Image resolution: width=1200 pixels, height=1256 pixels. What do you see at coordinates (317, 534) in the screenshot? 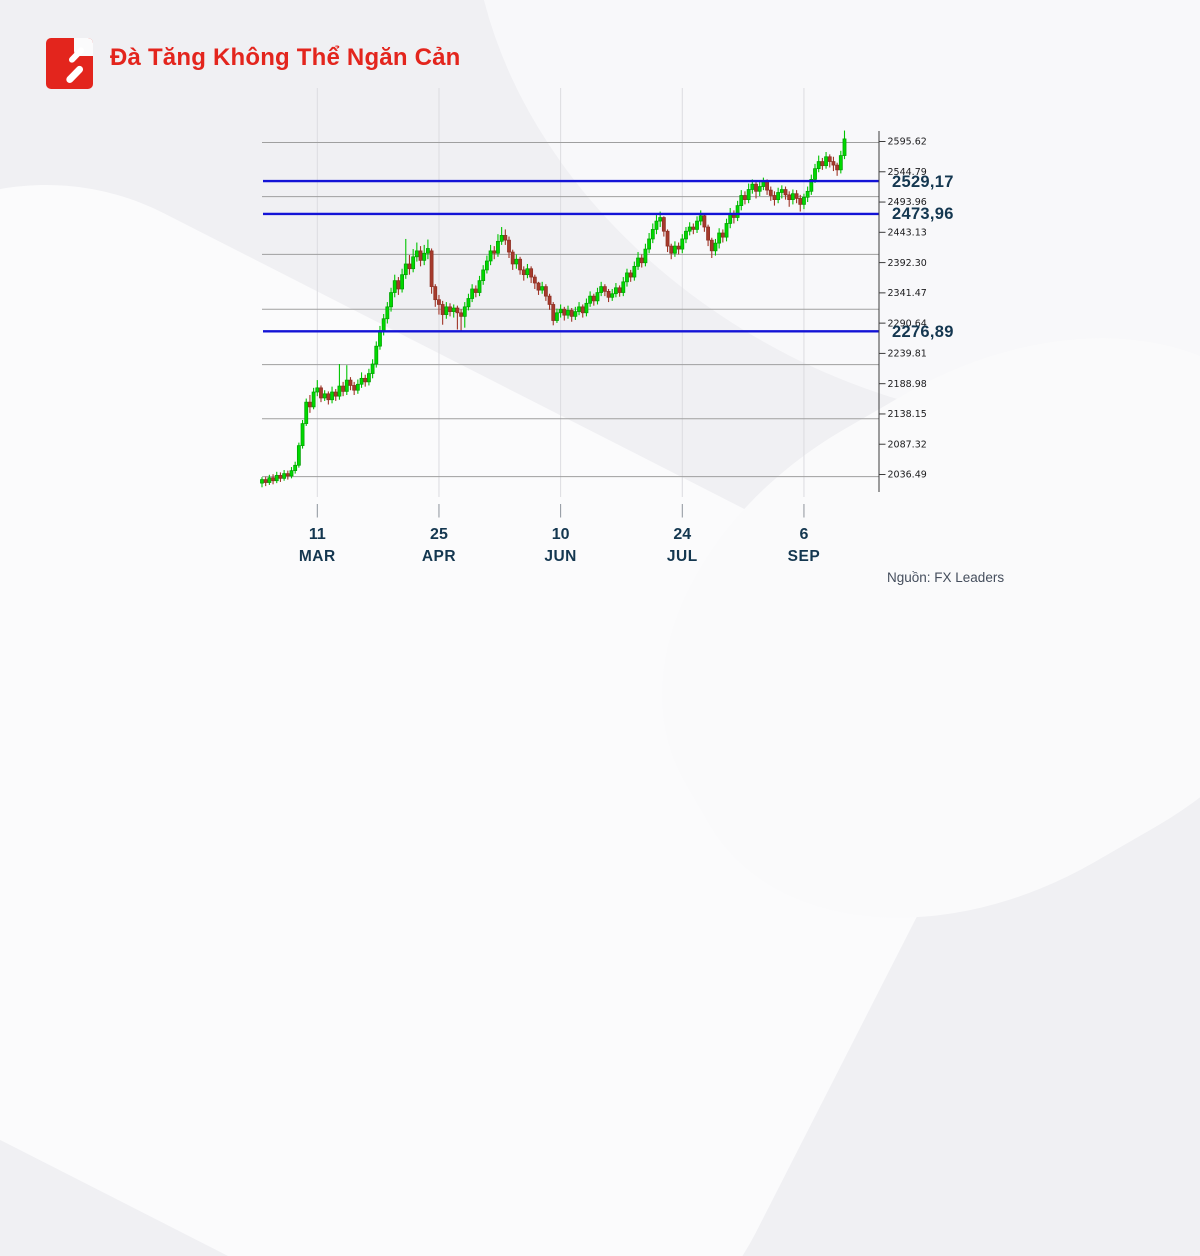
I see `date-day: 11` at bounding box center [317, 534].